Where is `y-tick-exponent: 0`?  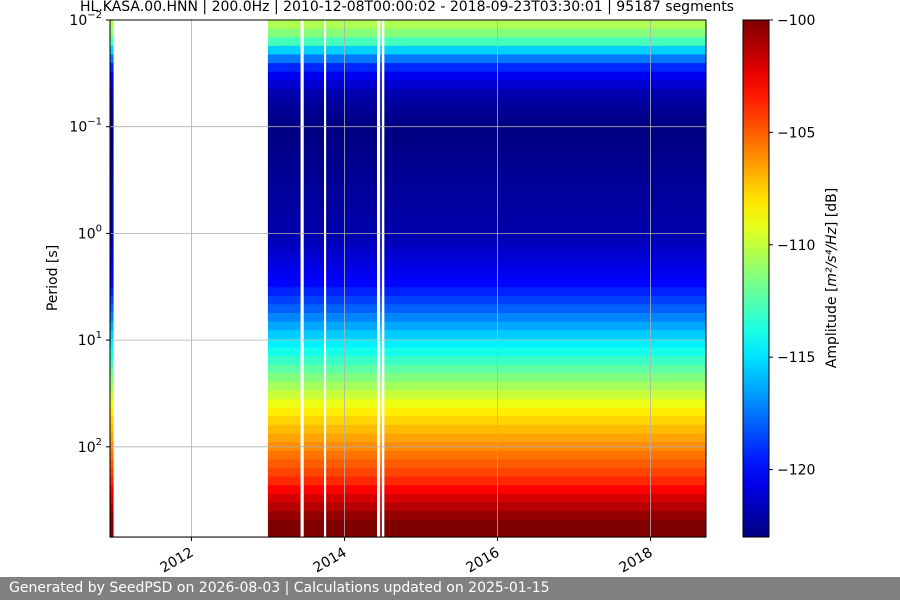 y-tick-exponent: 0 is located at coordinates (99, 228).